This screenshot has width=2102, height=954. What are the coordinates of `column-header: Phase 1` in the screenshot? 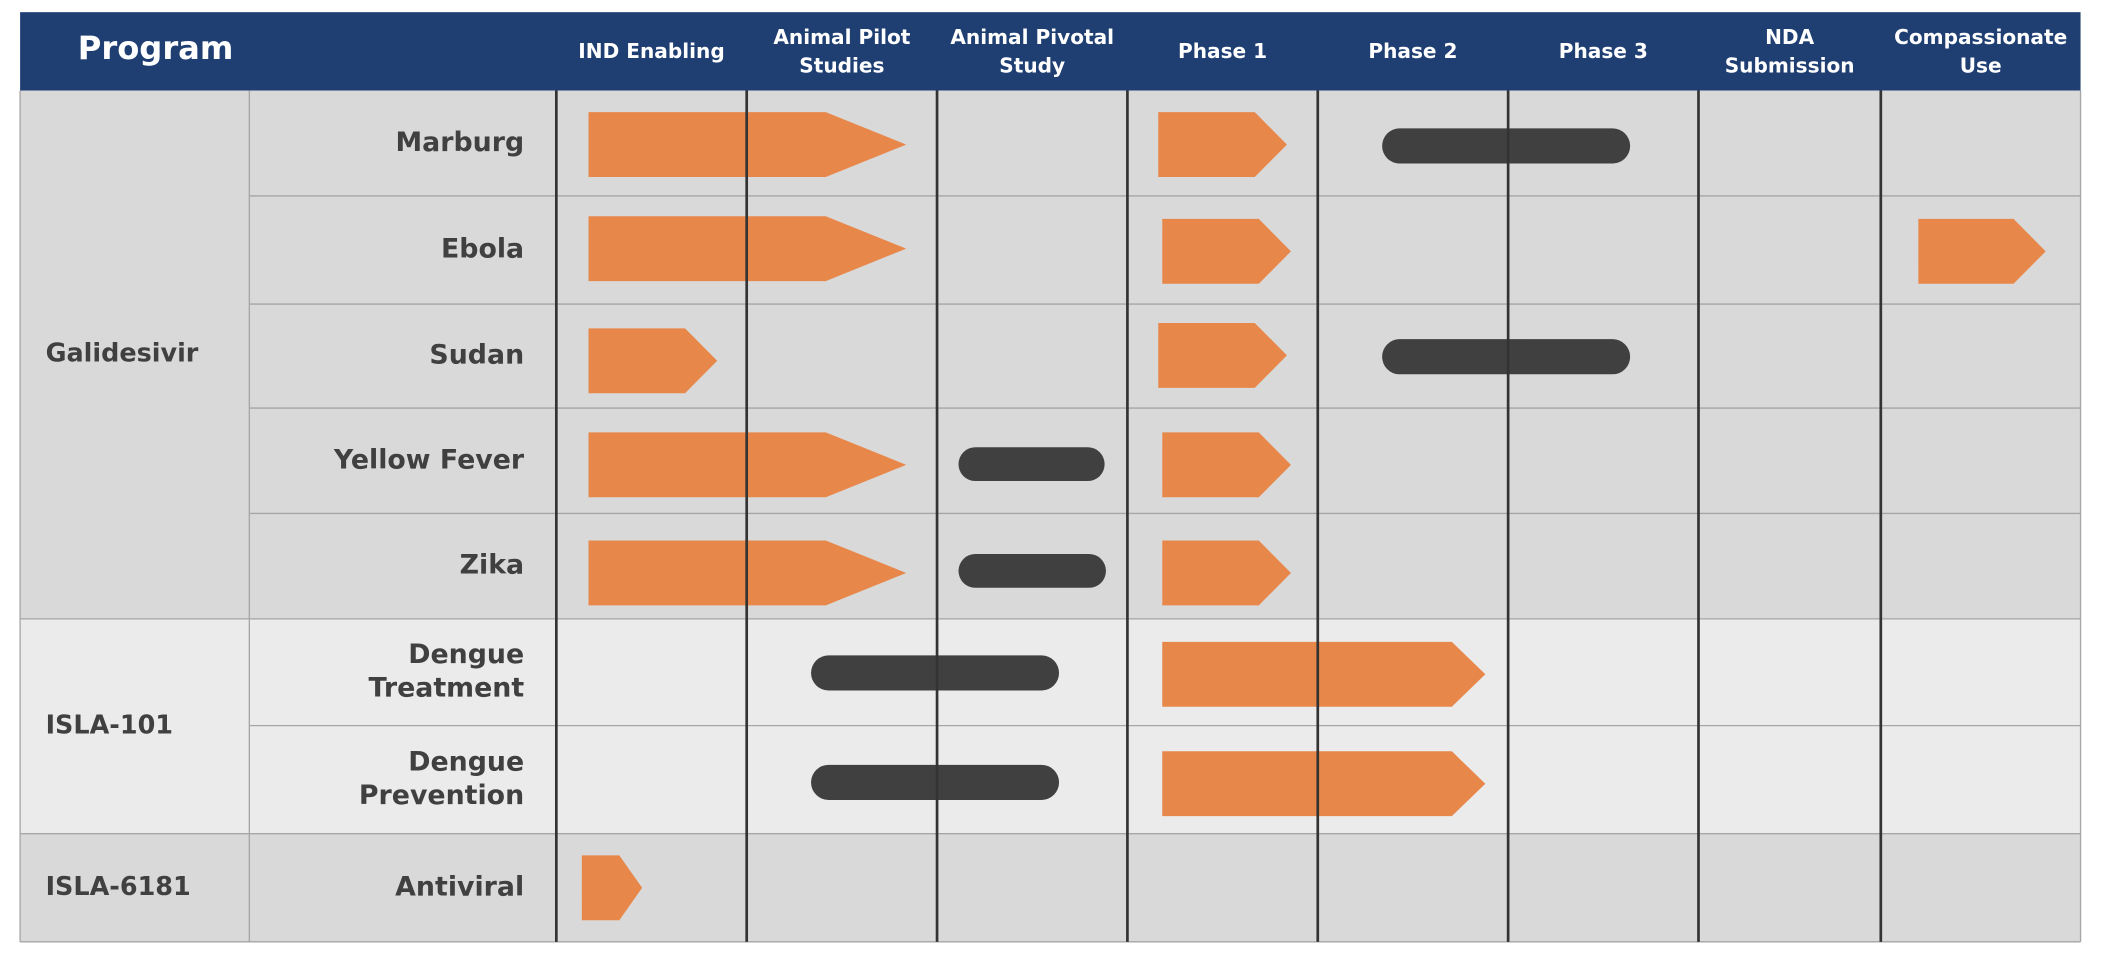 It's located at (1222, 51).